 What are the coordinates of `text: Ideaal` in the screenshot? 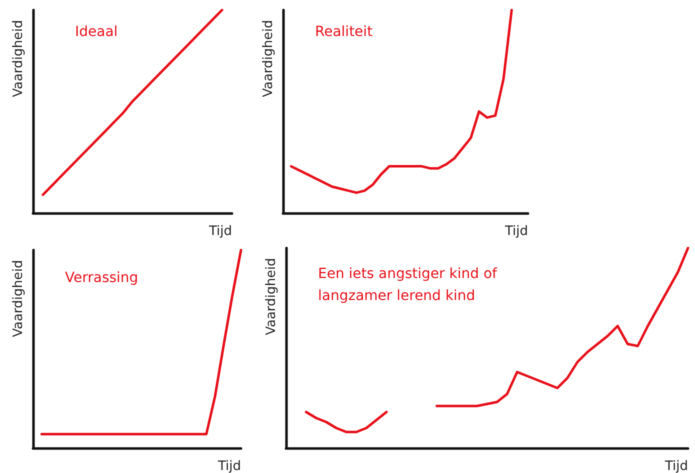 It's located at (96, 32).